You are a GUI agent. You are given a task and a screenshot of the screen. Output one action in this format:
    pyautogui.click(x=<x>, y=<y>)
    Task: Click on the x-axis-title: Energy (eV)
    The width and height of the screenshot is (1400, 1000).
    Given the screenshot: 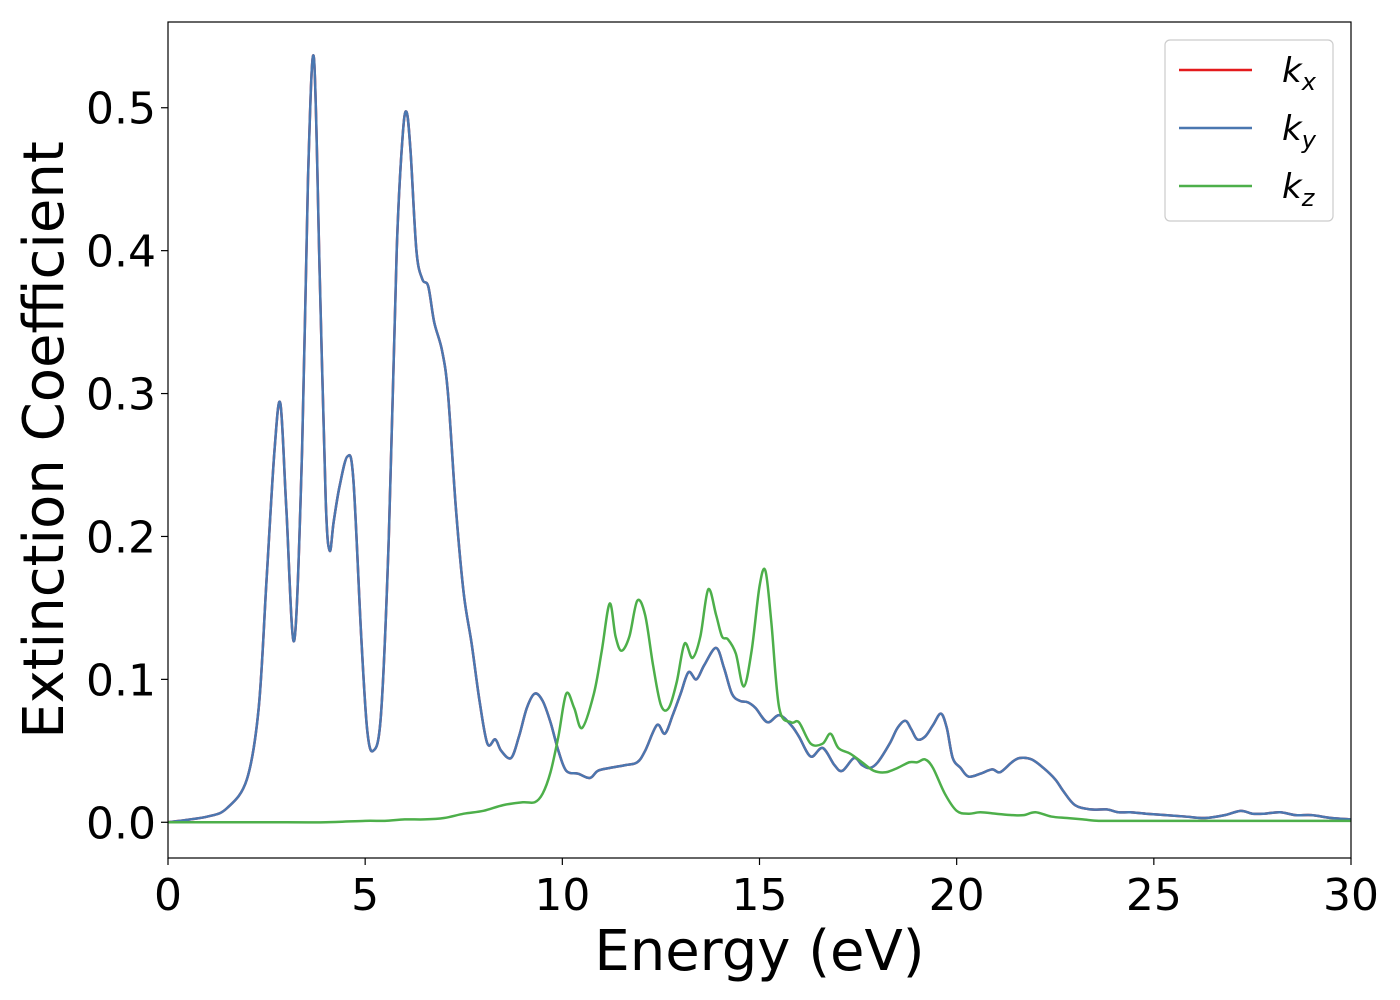 What is the action you would take?
    pyautogui.click(x=759, y=951)
    